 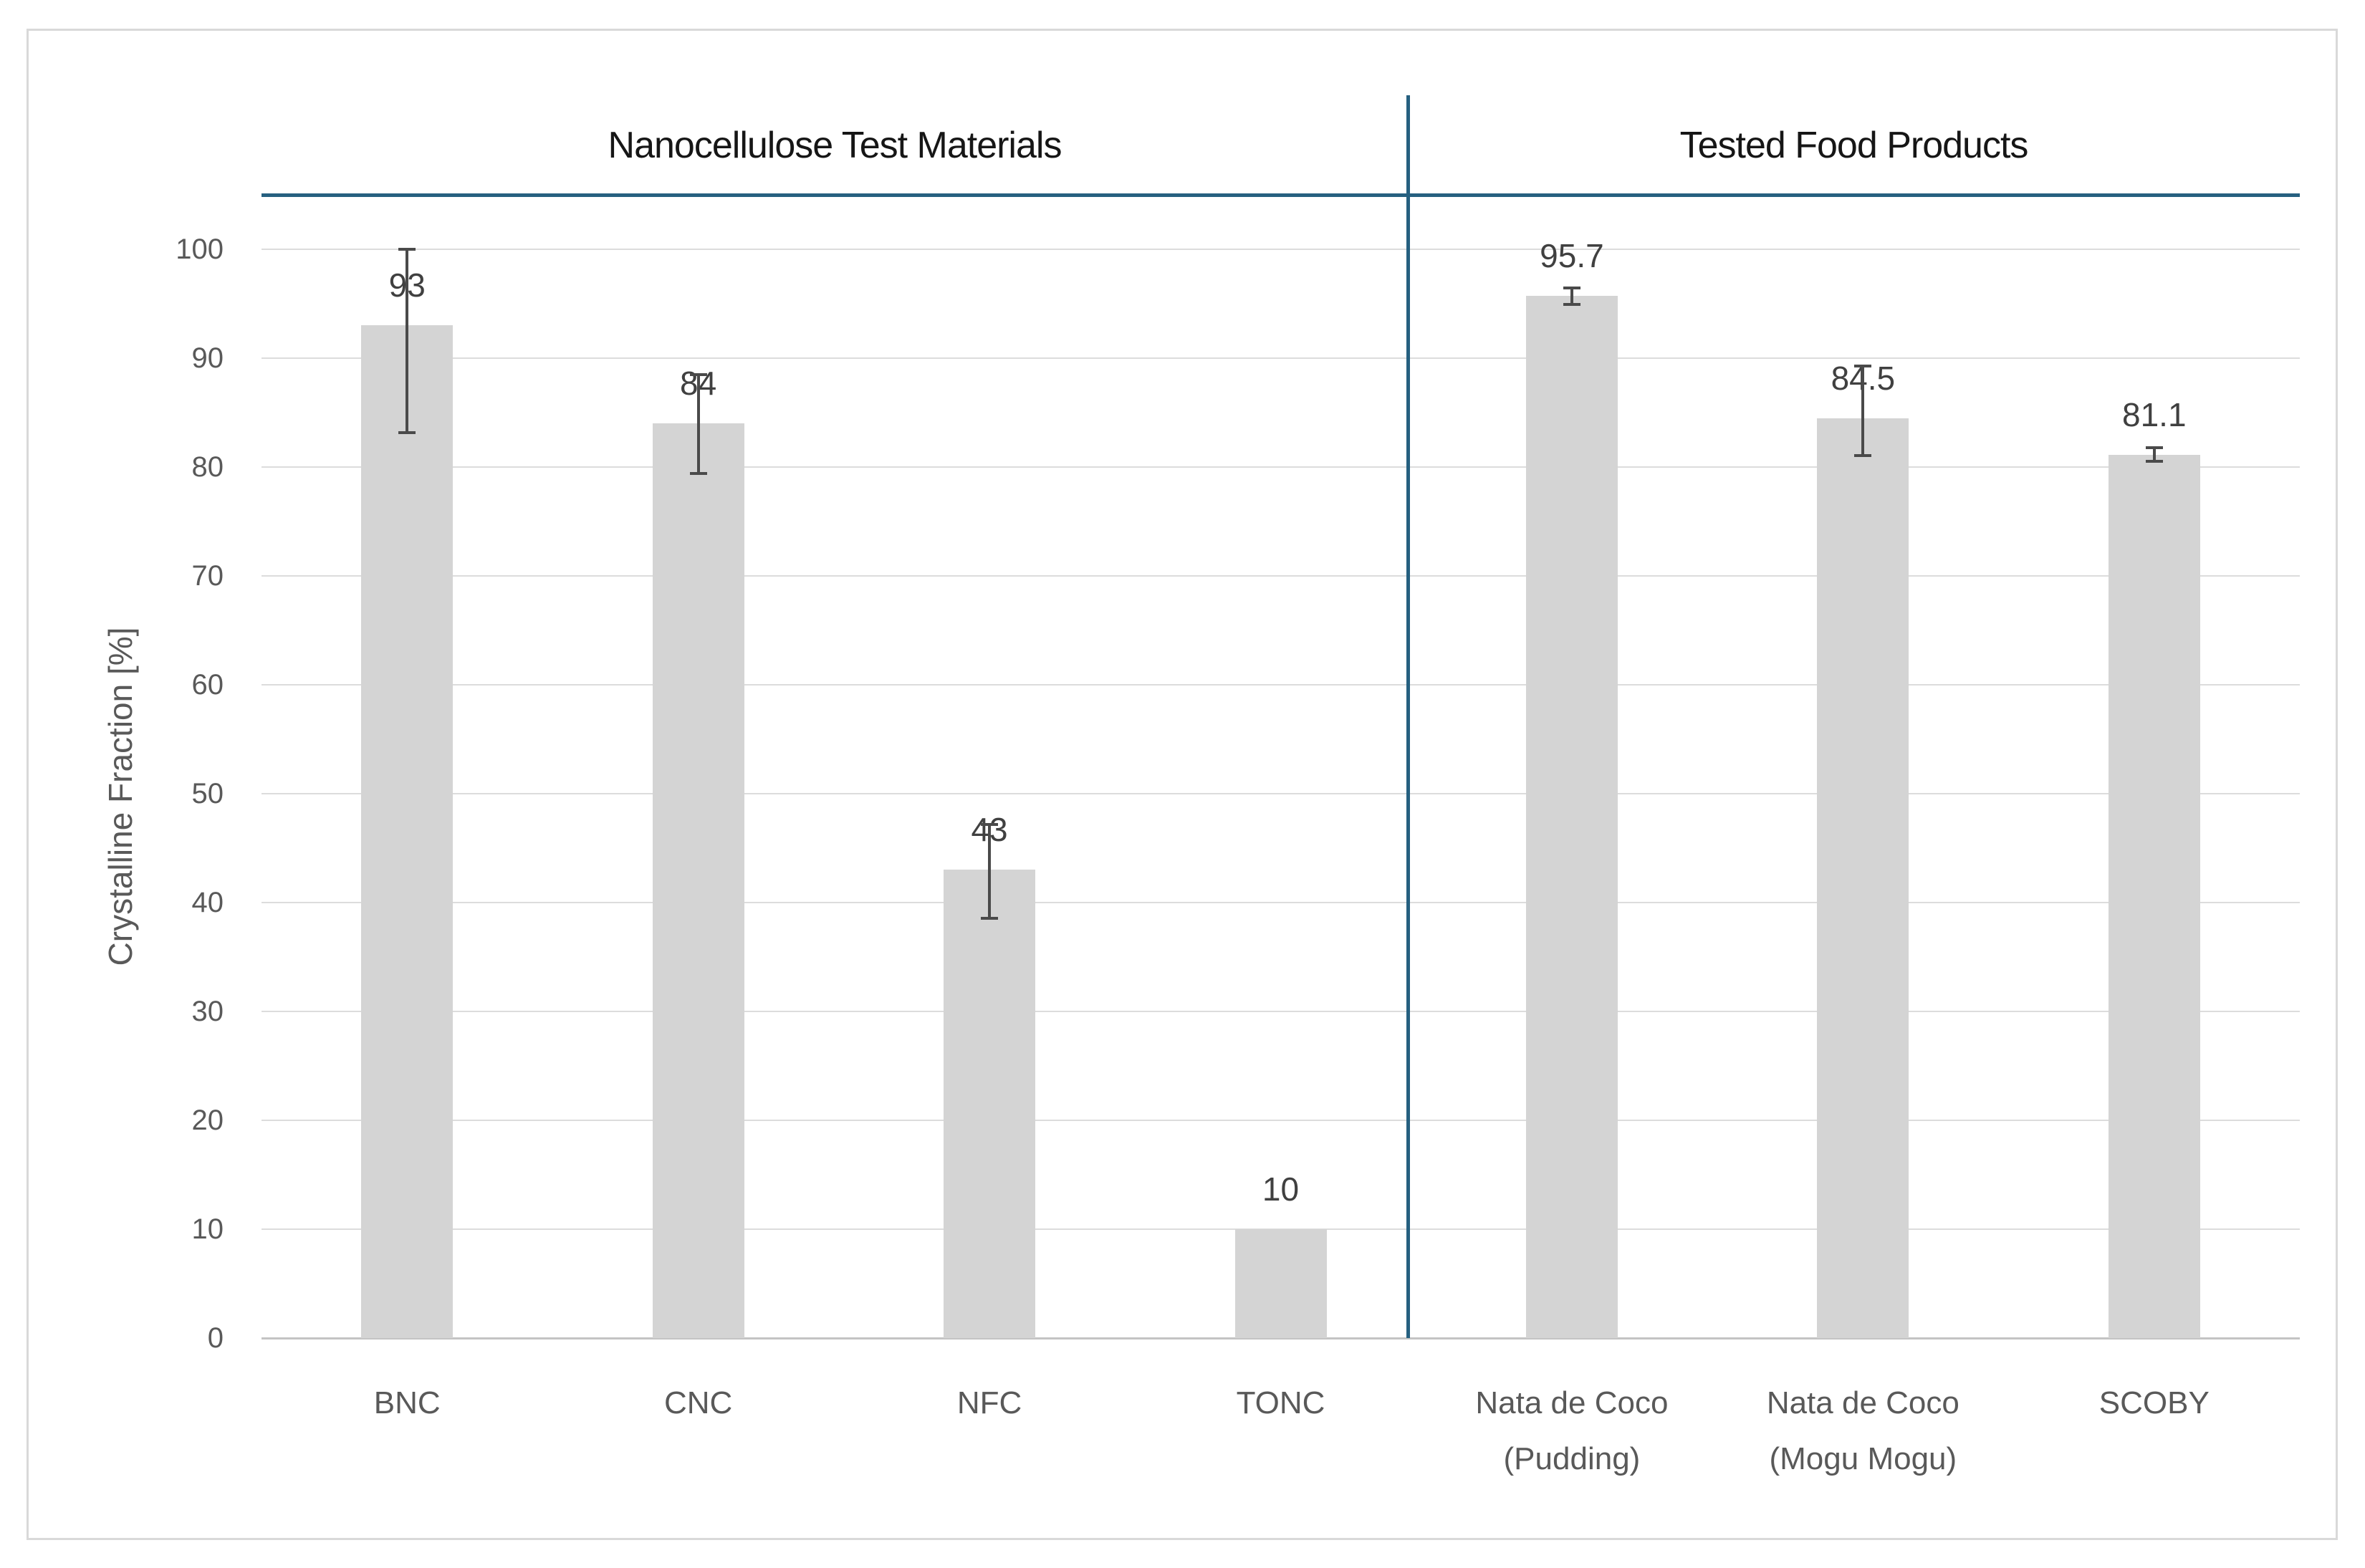 I want to click on category-label: Nata de Coco (Mogu Mogu), so click(x=1862, y=1431).